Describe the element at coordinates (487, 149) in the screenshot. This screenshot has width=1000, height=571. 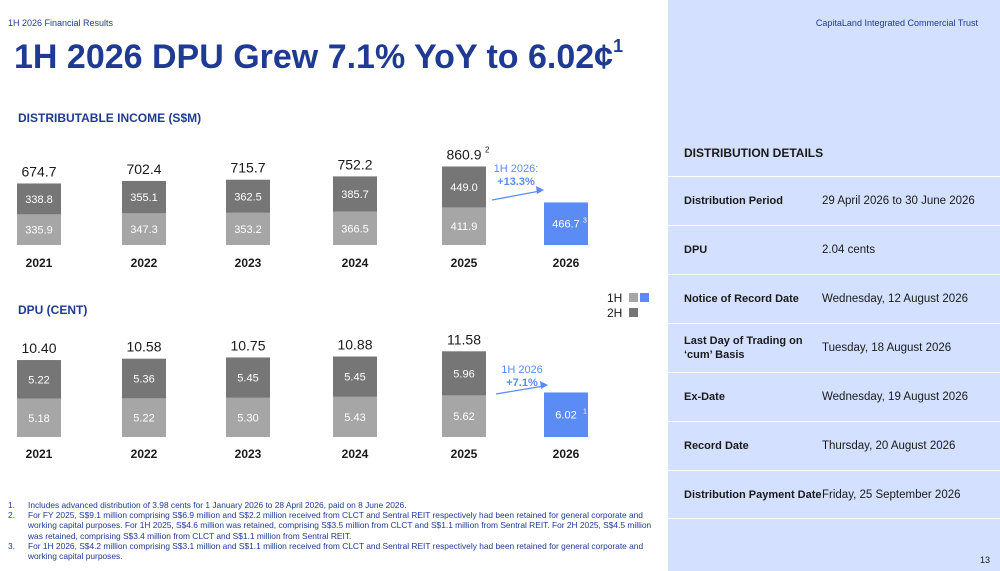
I see `total-footnote-marker: 2` at that location.